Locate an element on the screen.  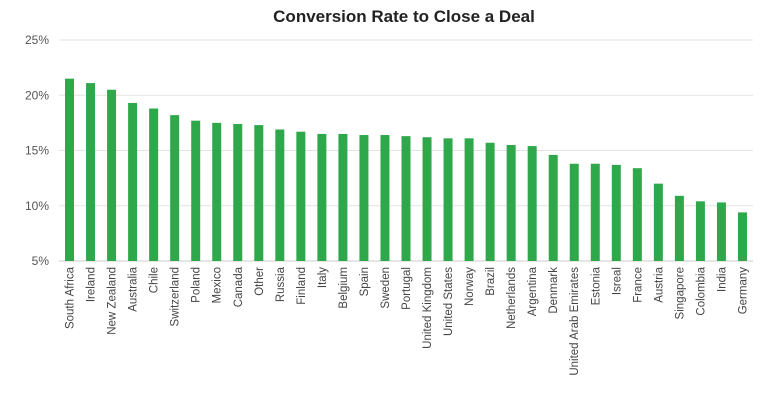
x-category-label: Isreal is located at coordinates (617, 281).